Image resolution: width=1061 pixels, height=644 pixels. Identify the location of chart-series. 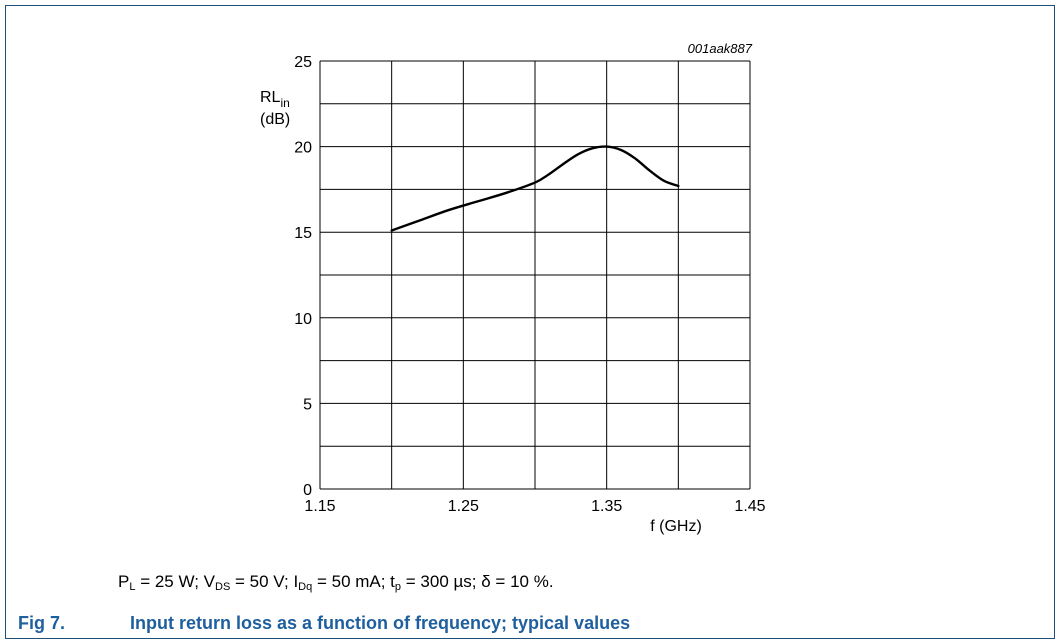
(535, 188).